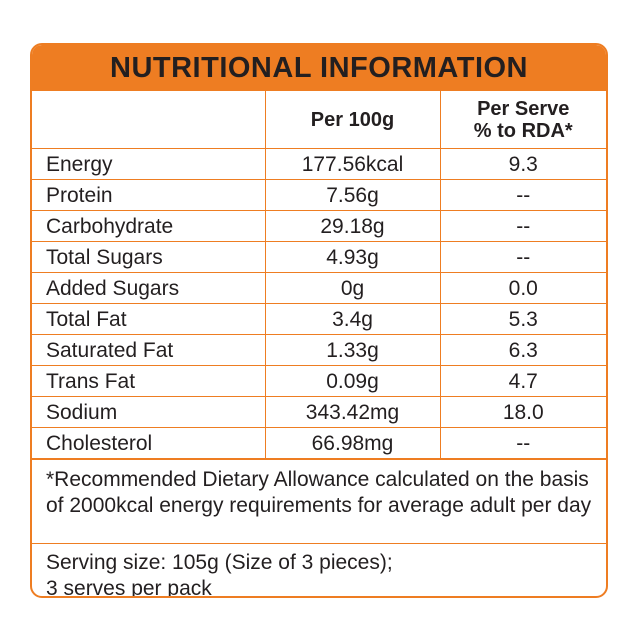 This screenshot has height=640, width=640. I want to click on nutrient-name: Total Sugars, so click(149, 257).